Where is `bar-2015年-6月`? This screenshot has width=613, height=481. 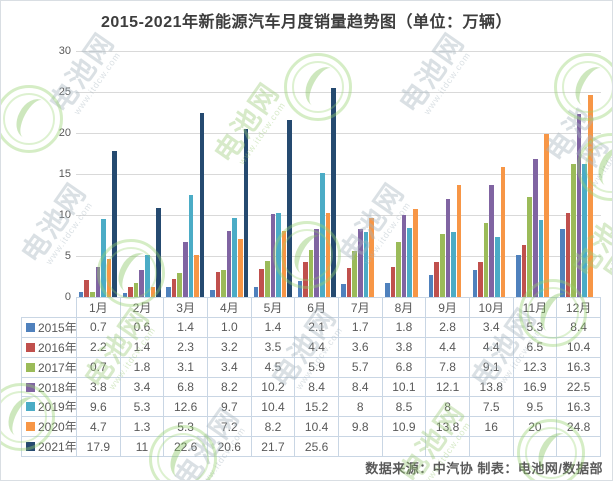
bar-2015年-6月 is located at coordinates (300, 289).